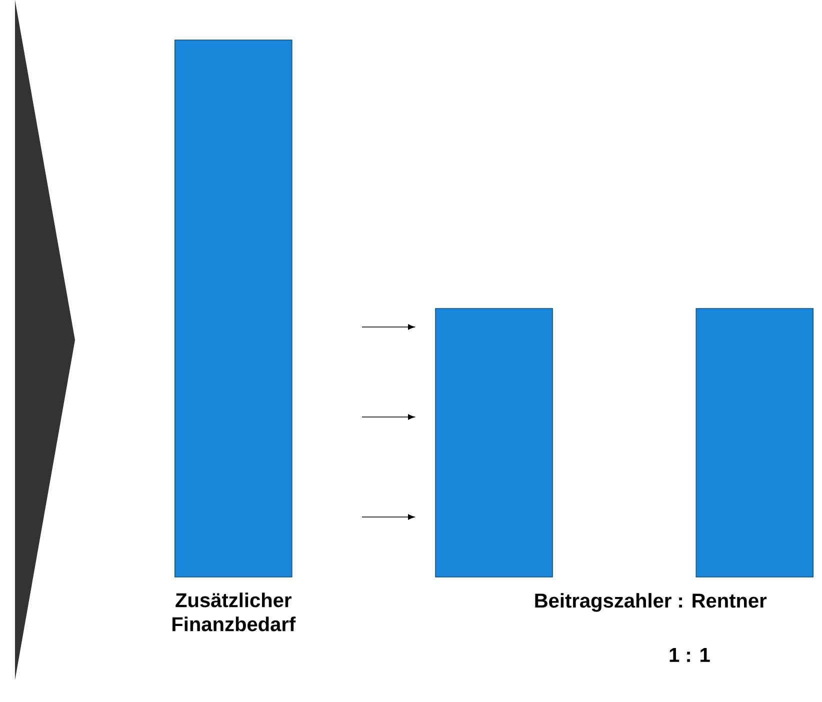  I want to click on text: Beitragszahler : Rentner, so click(651, 602).